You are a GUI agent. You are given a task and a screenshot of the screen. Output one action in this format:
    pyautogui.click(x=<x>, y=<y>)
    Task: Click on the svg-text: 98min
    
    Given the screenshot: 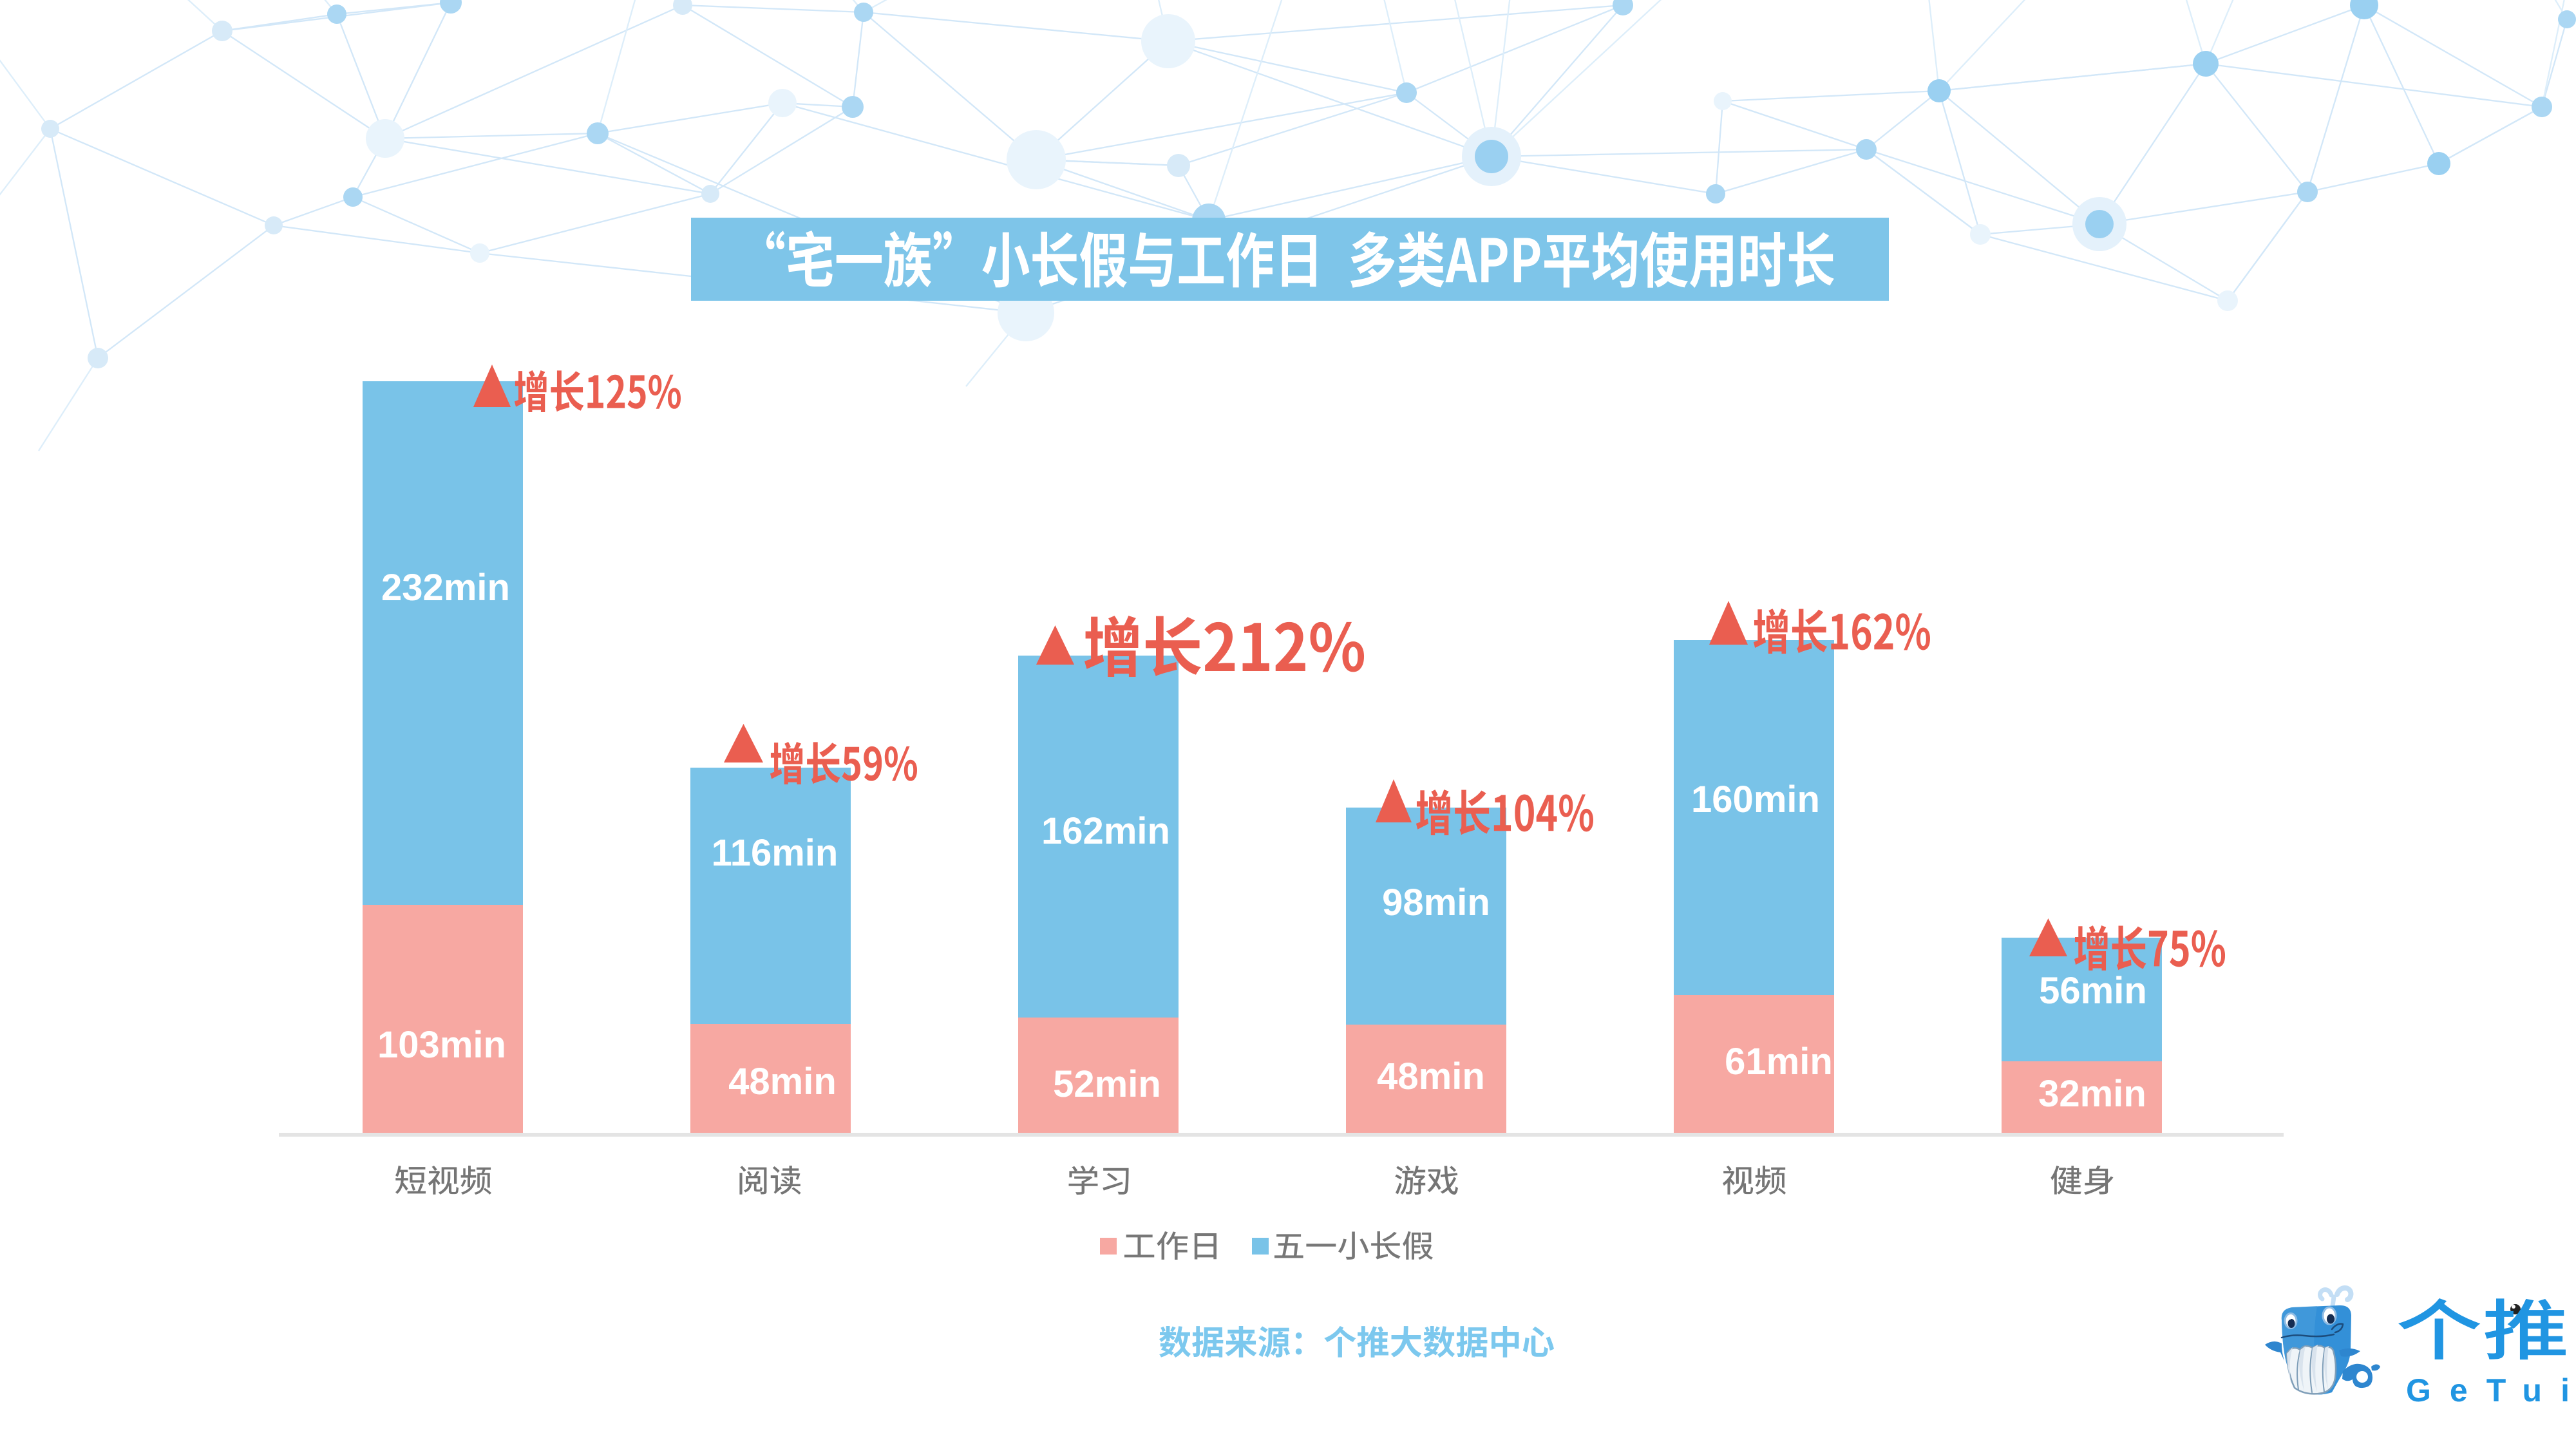 What is the action you would take?
    pyautogui.click(x=1436, y=903)
    